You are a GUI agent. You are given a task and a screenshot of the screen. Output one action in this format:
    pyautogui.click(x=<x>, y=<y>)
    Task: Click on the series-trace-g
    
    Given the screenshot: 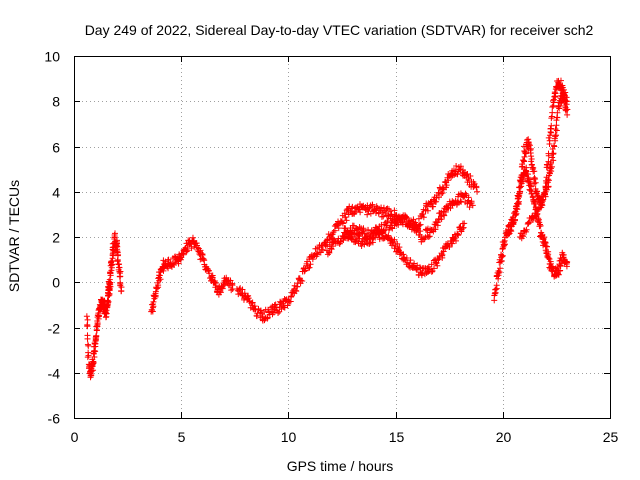 What is the action you would take?
    pyautogui.click(x=531, y=234)
    